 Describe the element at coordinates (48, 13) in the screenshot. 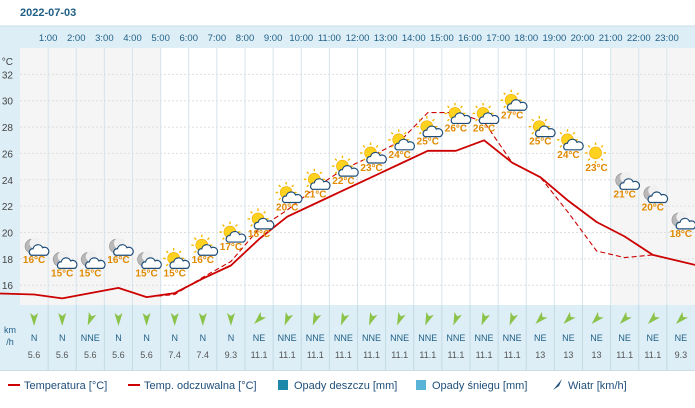

I see `date-title: 2022-07-03` at that location.